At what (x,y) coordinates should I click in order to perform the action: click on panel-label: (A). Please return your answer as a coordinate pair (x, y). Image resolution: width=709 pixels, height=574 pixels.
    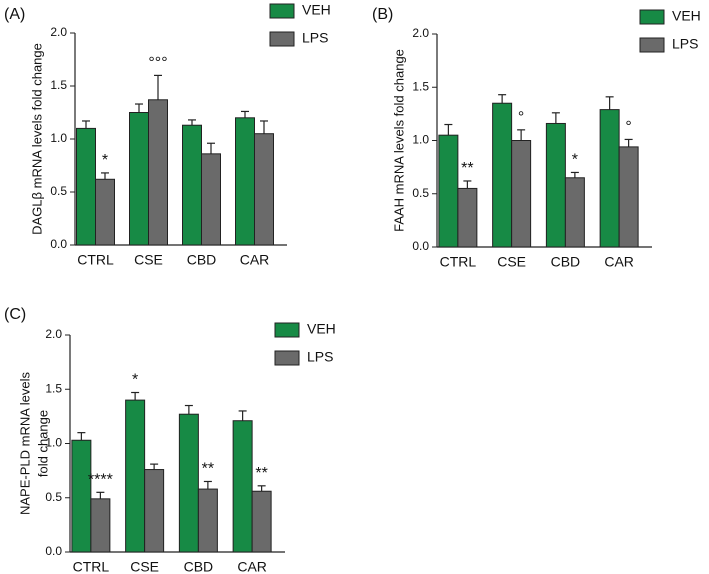
    Looking at the image, I should click on (14, 14).